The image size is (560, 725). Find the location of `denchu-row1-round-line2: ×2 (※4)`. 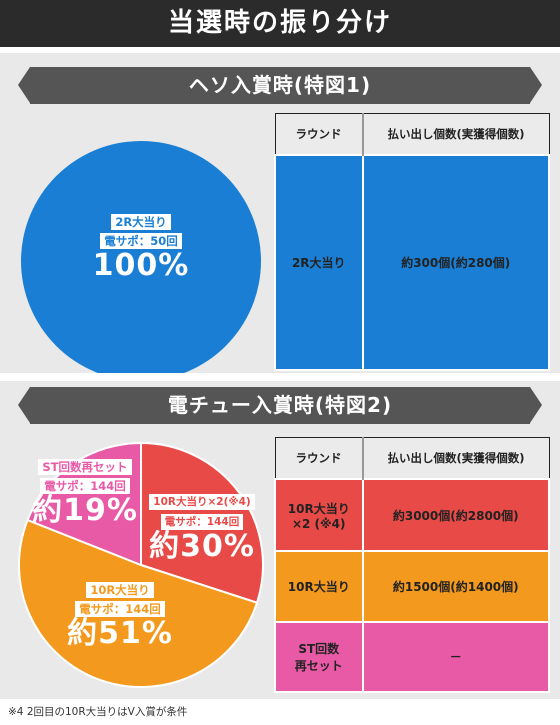

denchu-row1-round-line2: ×2 (※4) is located at coordinates (318, 523).